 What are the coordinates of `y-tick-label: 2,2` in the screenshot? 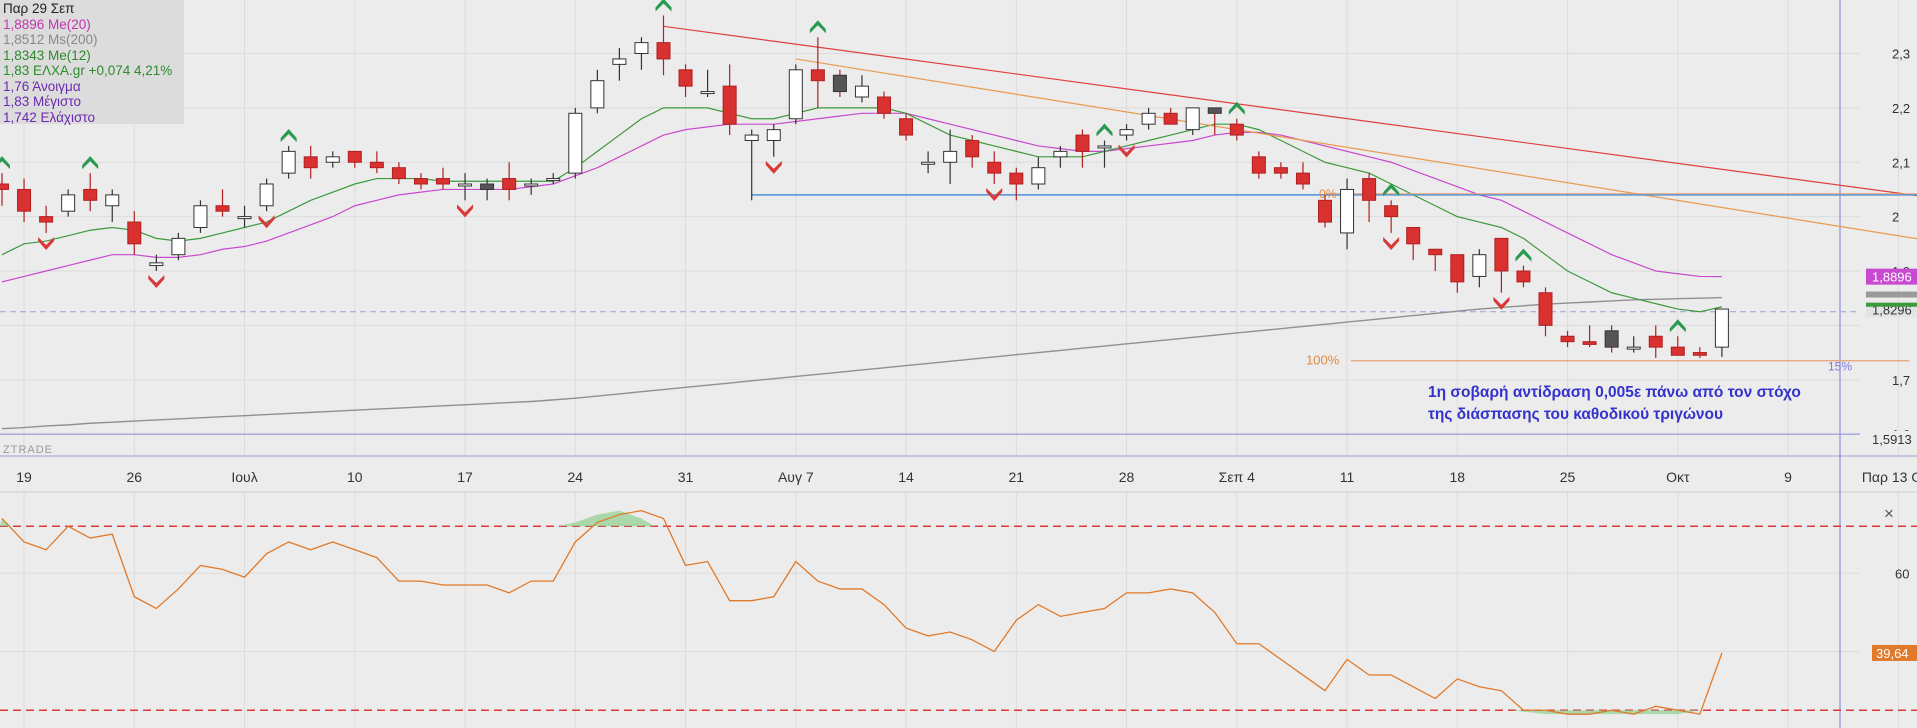 It's located at (1901, 108).